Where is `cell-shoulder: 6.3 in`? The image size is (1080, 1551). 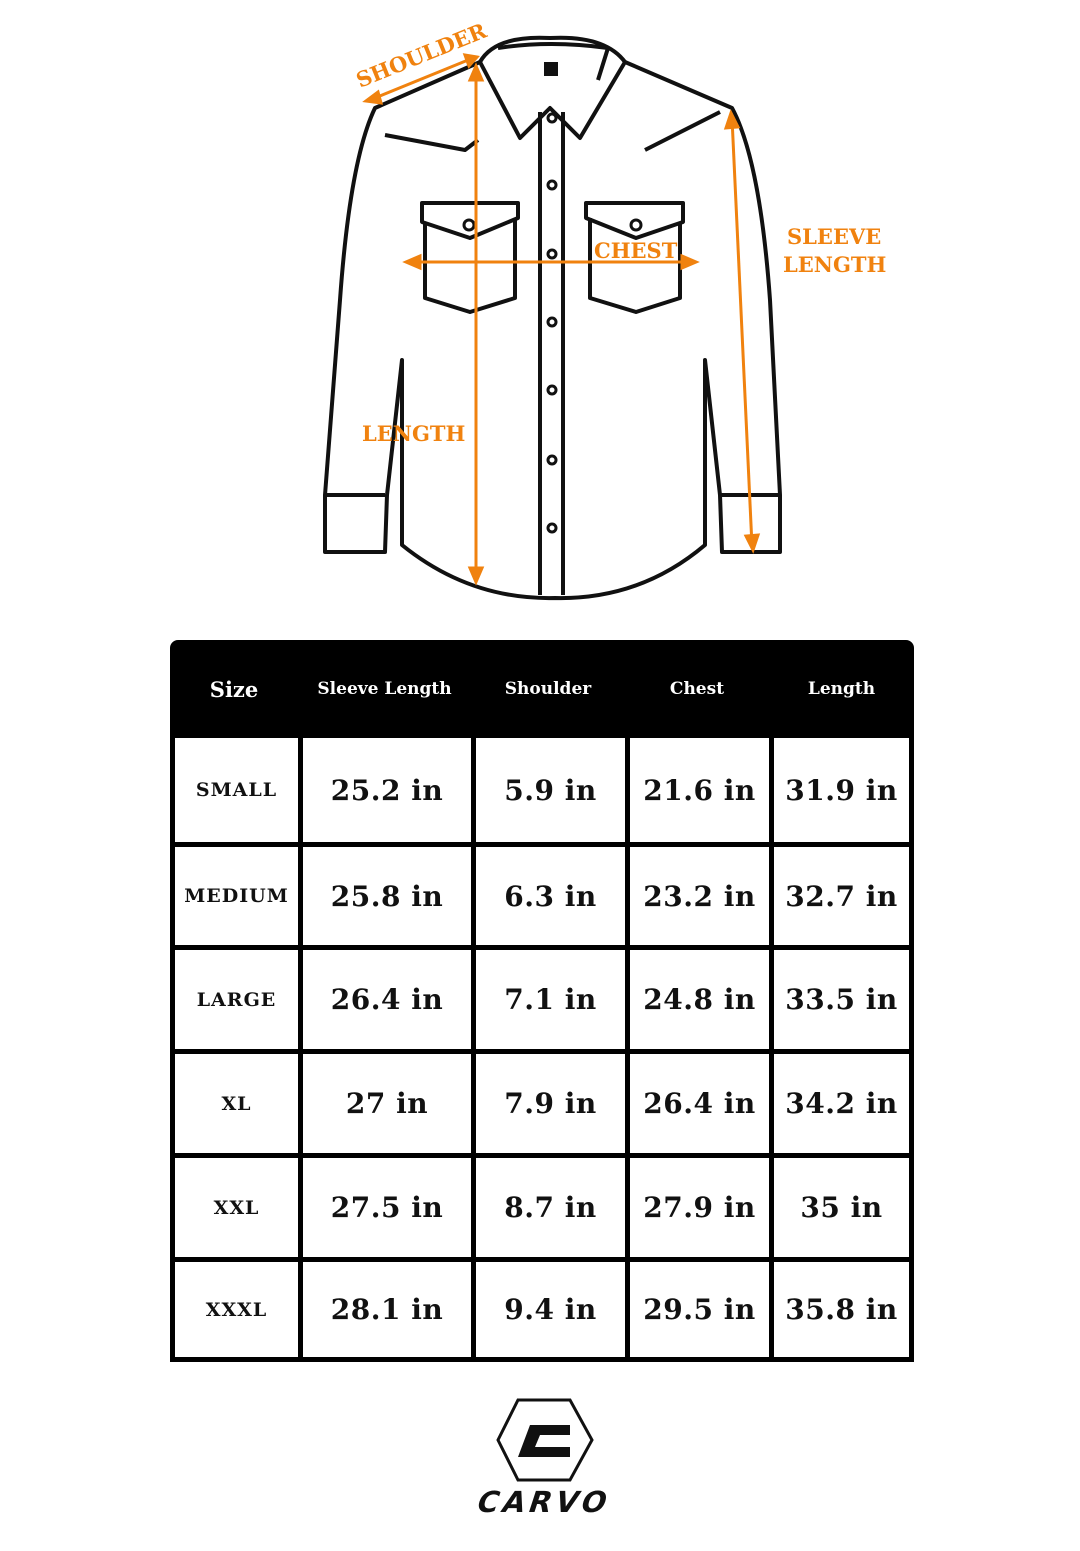
cell-shoulder: 6.3 in is located at coordinates (550, 896).